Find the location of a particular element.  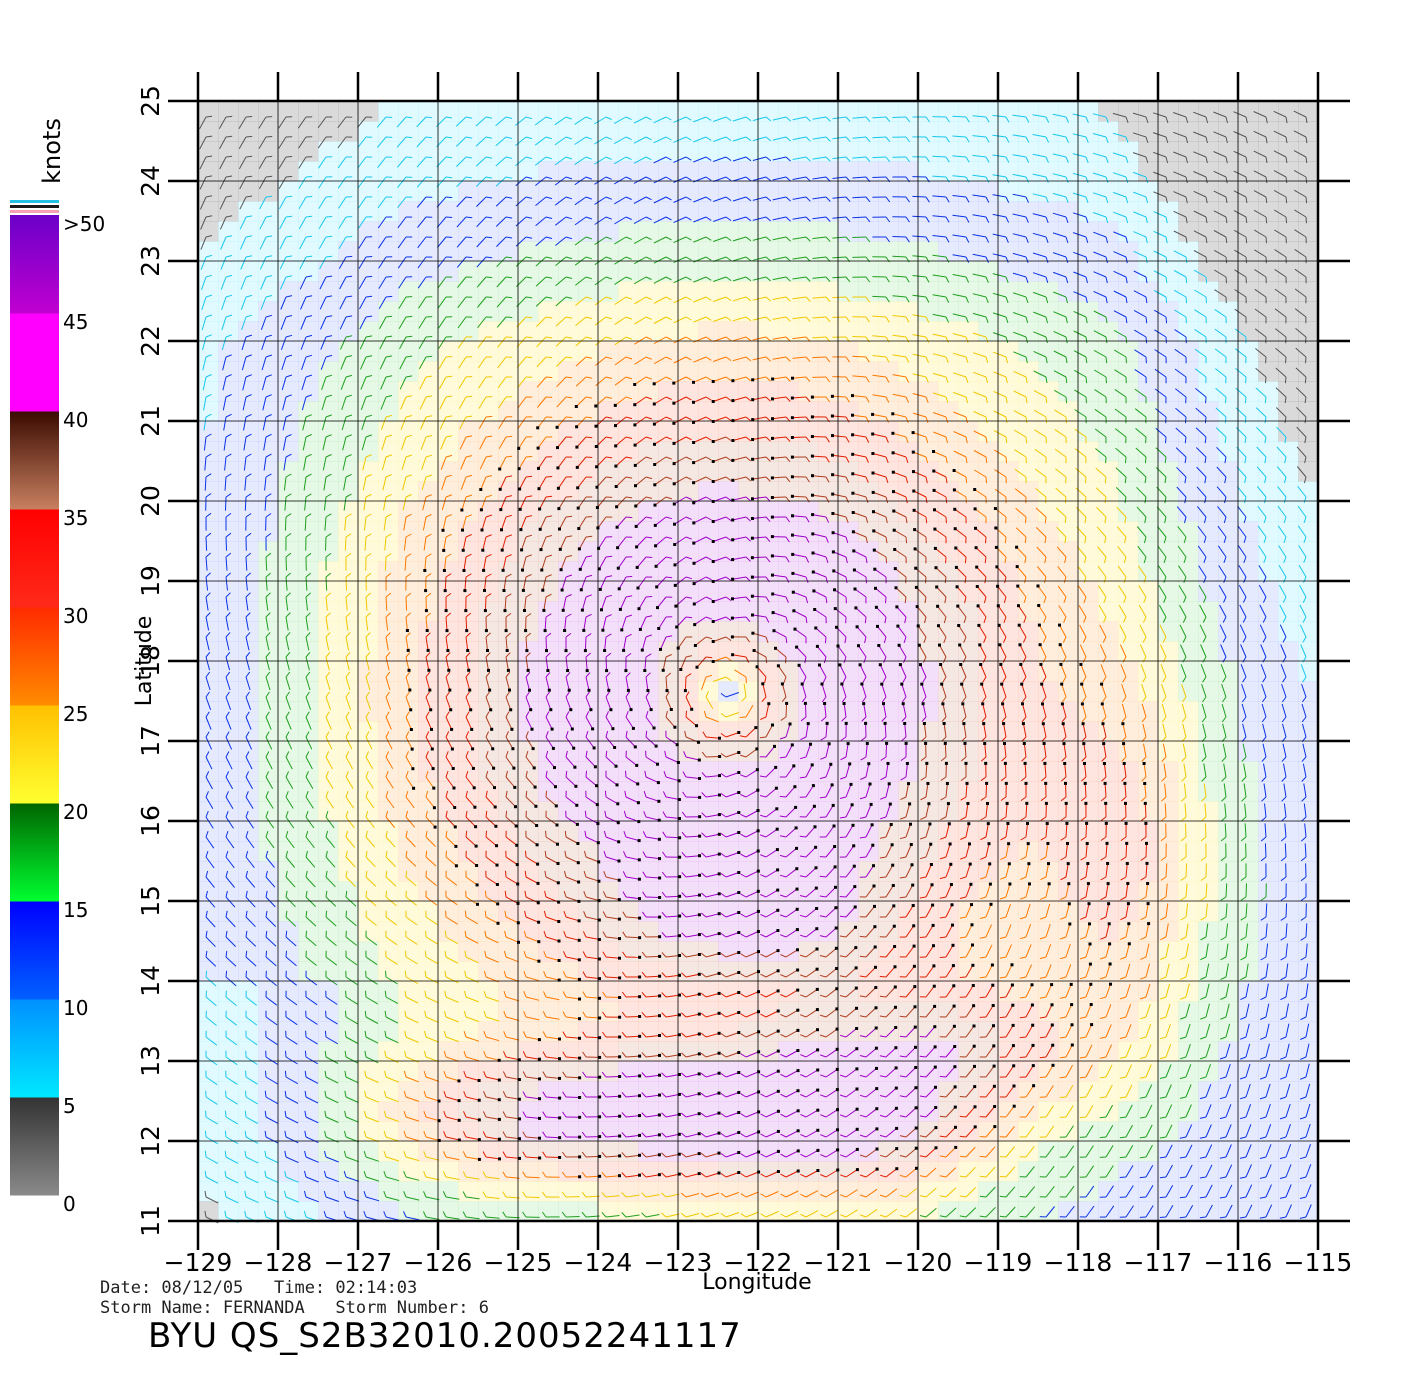

wind-barb is located at coordinates (285, 523).